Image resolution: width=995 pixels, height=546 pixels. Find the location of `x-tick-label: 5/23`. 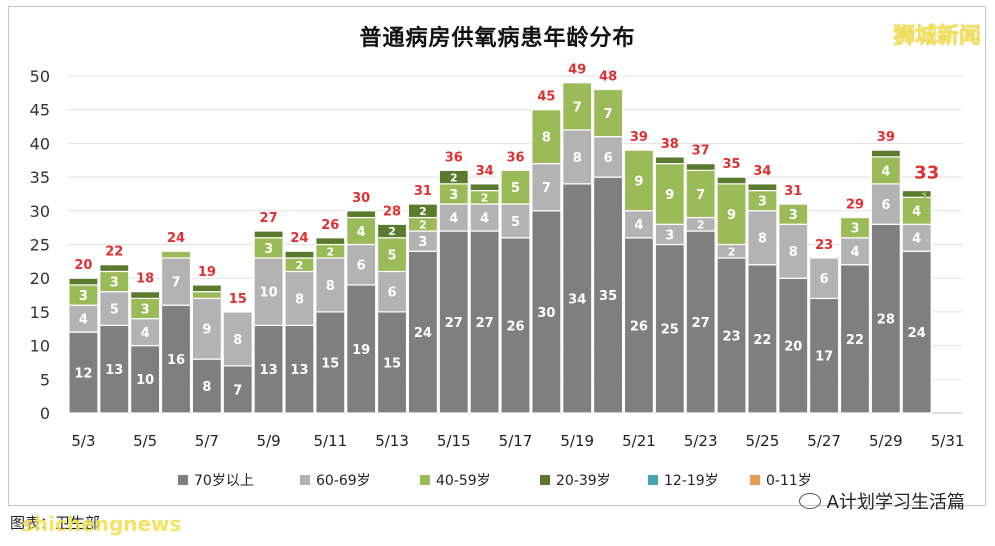

x-tick-label: 5/23 is located at coordinates (701, 441).